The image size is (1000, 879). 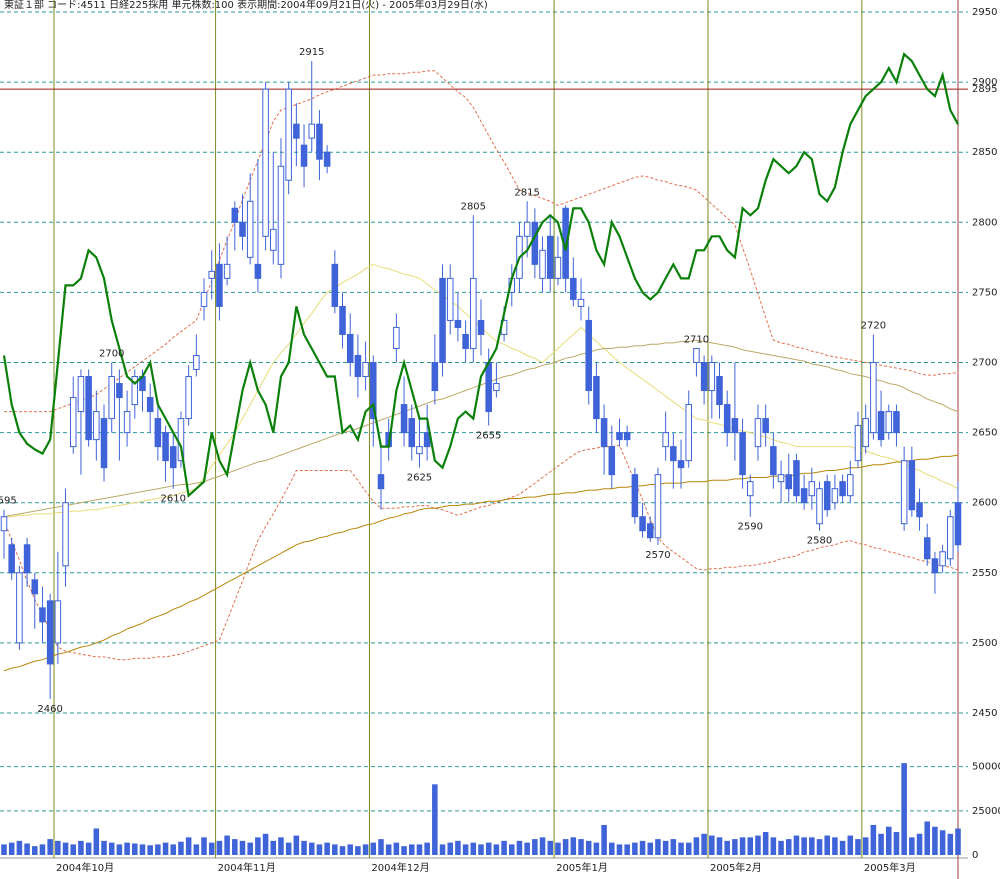 I want to click on x-tick-label: 2005年1月, so click(x=582, y=867).